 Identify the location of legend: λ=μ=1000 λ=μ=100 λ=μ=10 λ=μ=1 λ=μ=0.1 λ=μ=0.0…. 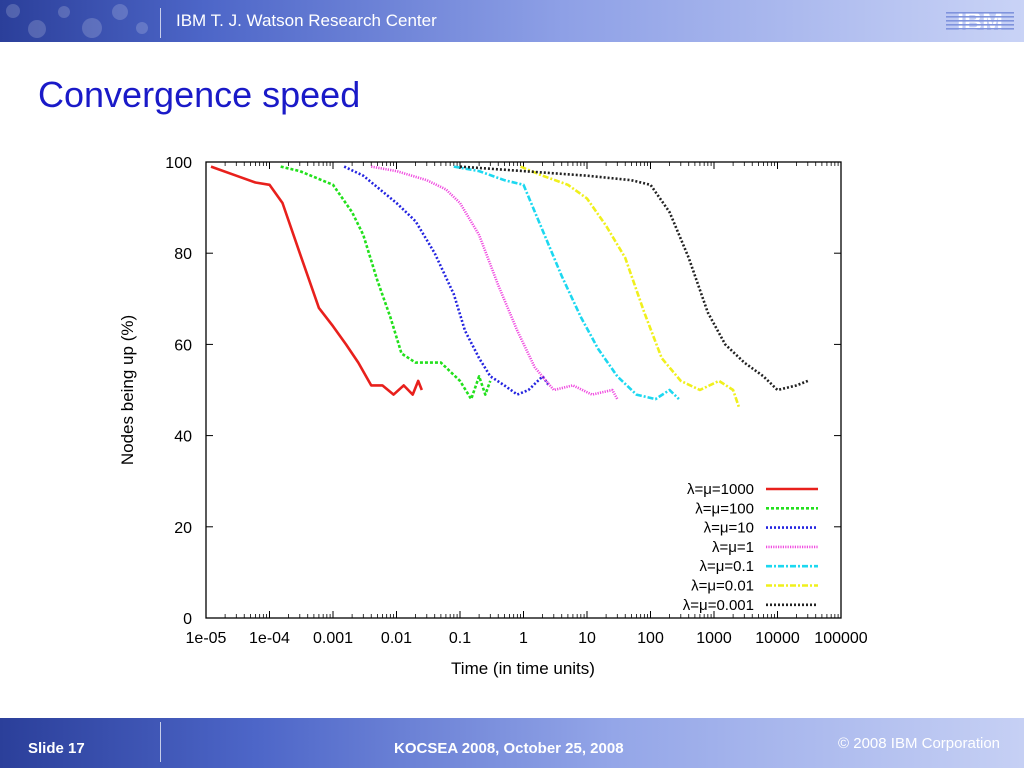
(750, 547).